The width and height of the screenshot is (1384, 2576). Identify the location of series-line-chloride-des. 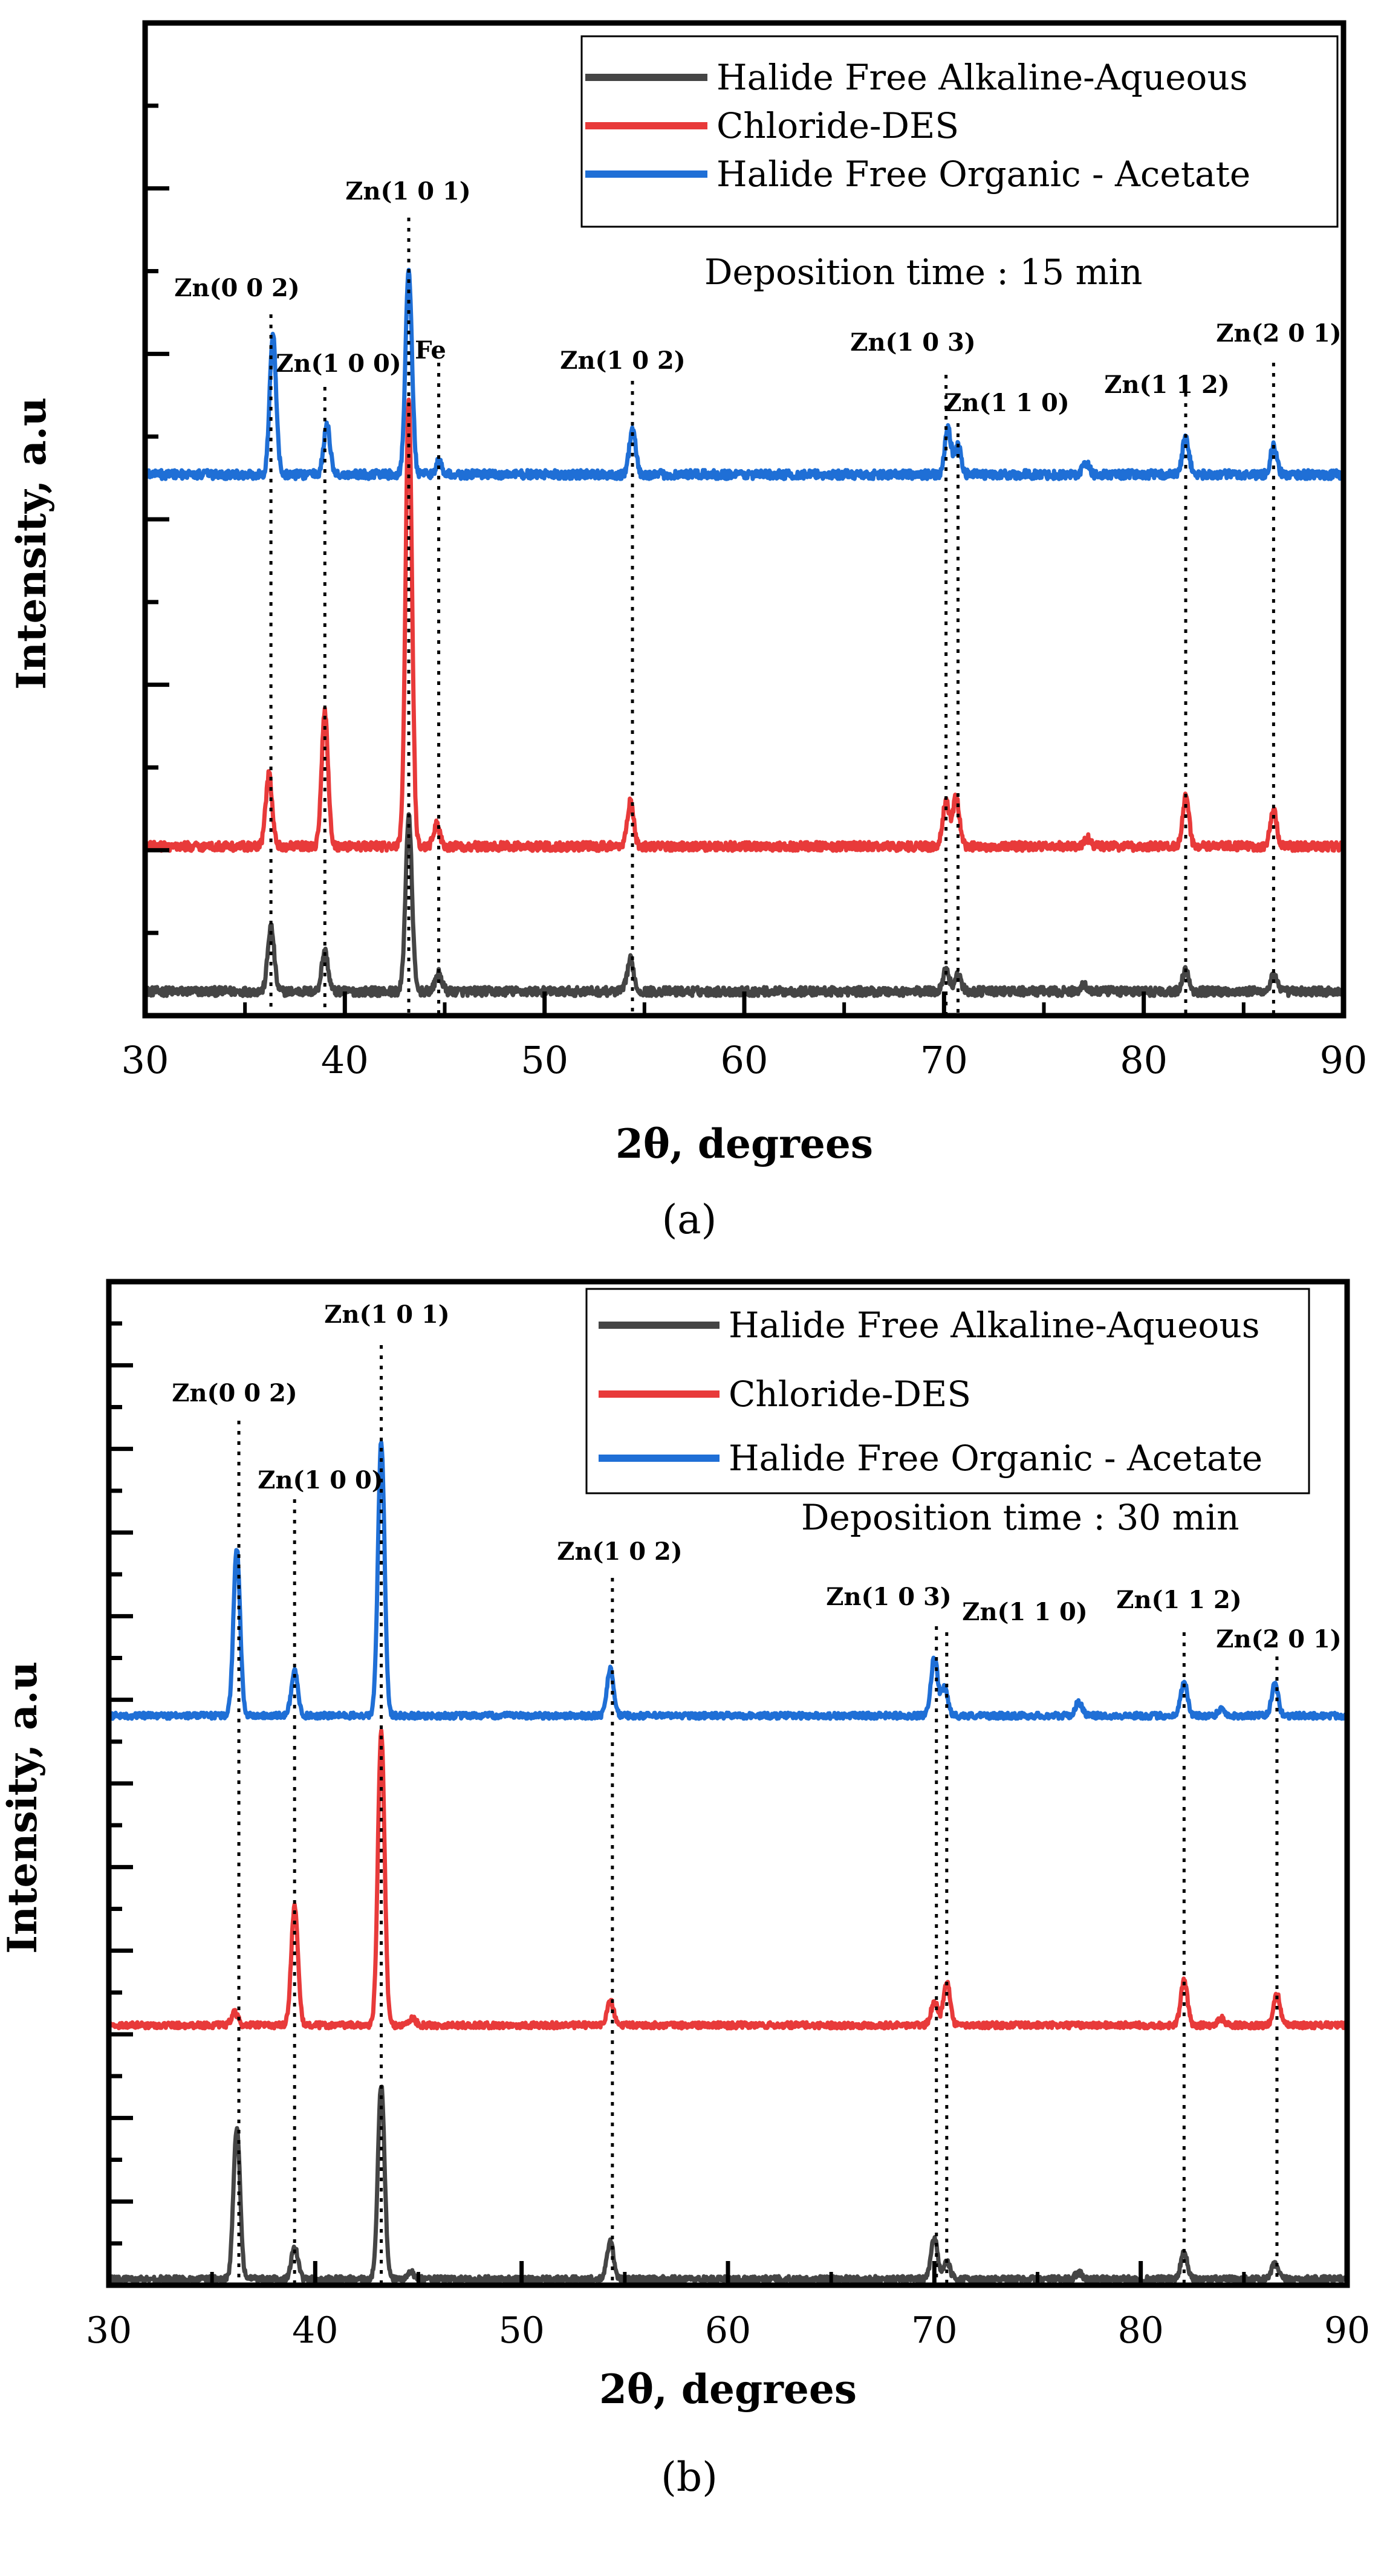
(727, 1880).